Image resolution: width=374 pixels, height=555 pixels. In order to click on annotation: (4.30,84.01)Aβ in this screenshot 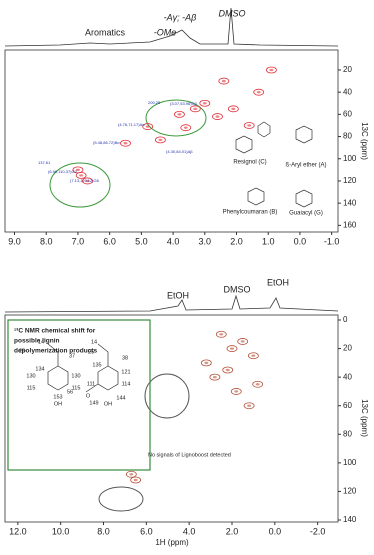, I will do `click(179, 151)`.